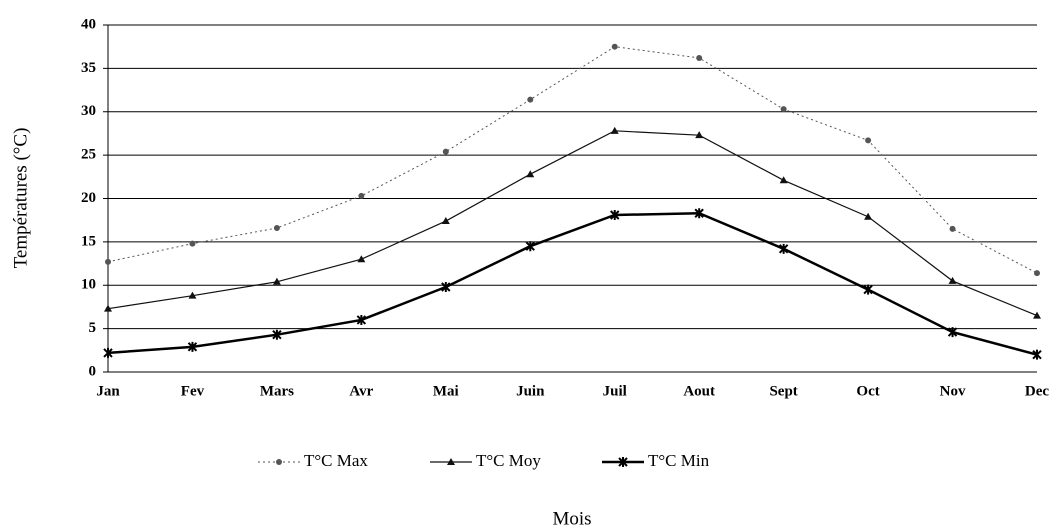  Describe the element at coordinates (93, 328) in the screenshot. I see `y-tick-label: 5` at that location.